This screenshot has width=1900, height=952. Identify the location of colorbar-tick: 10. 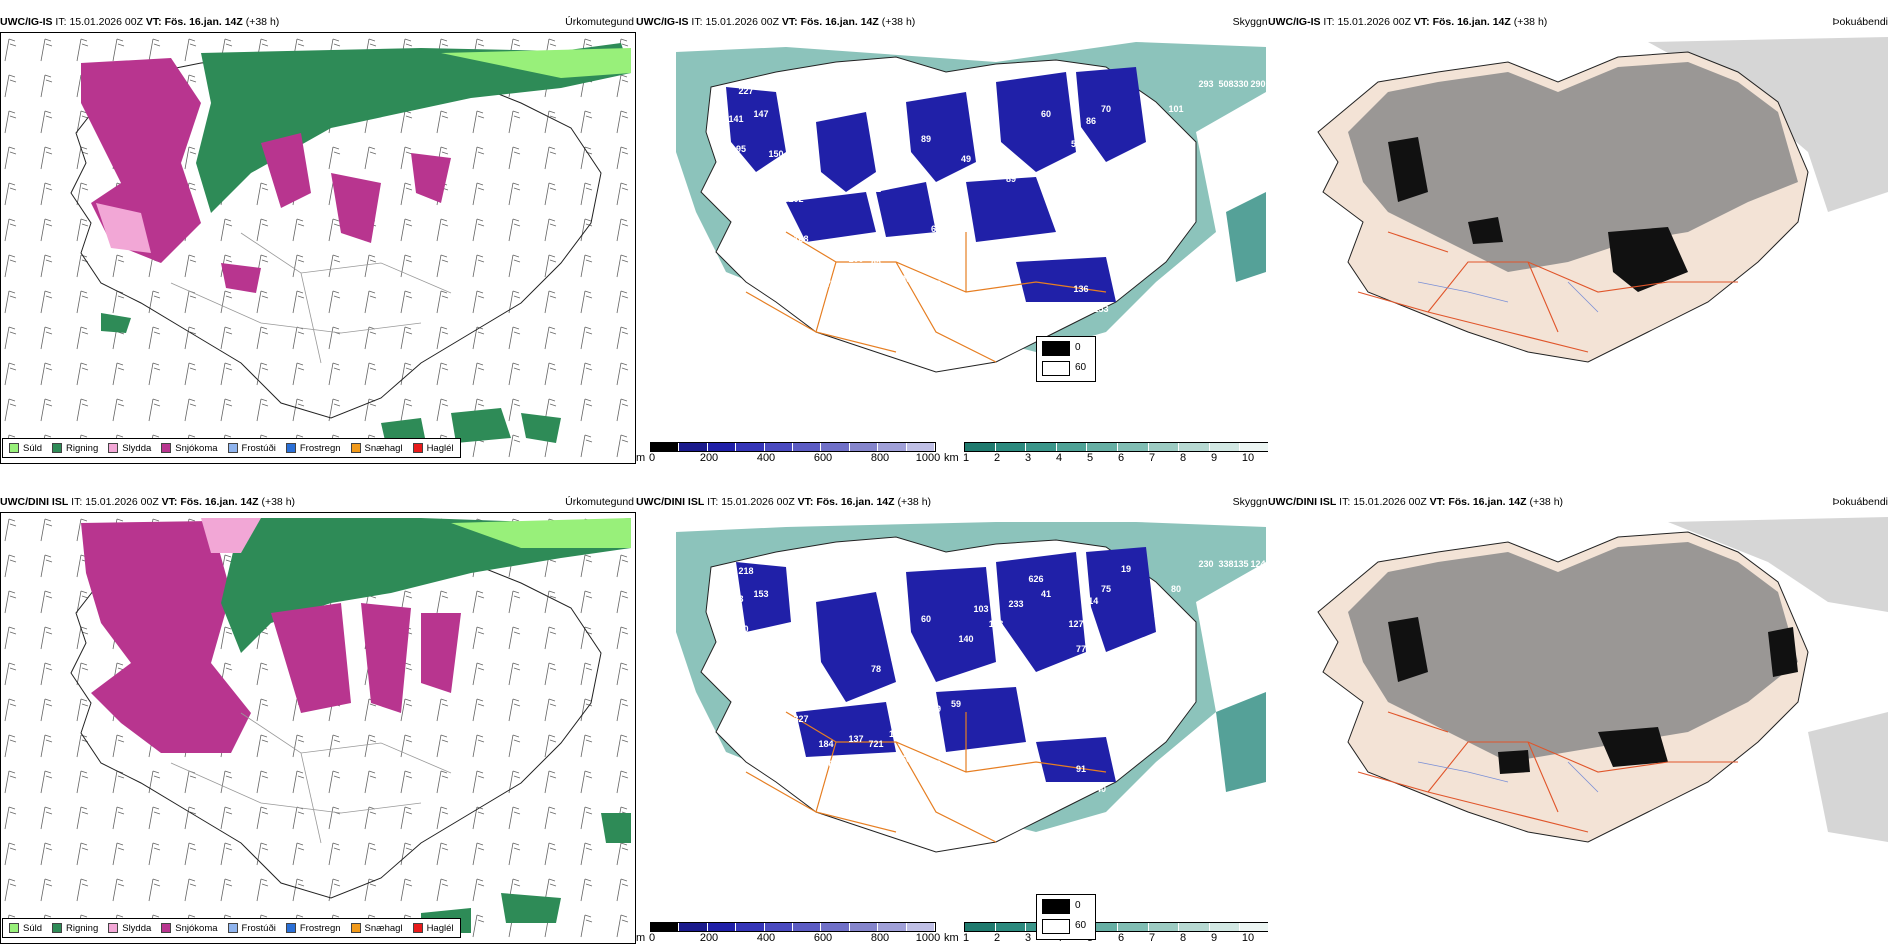
(1248, 938).